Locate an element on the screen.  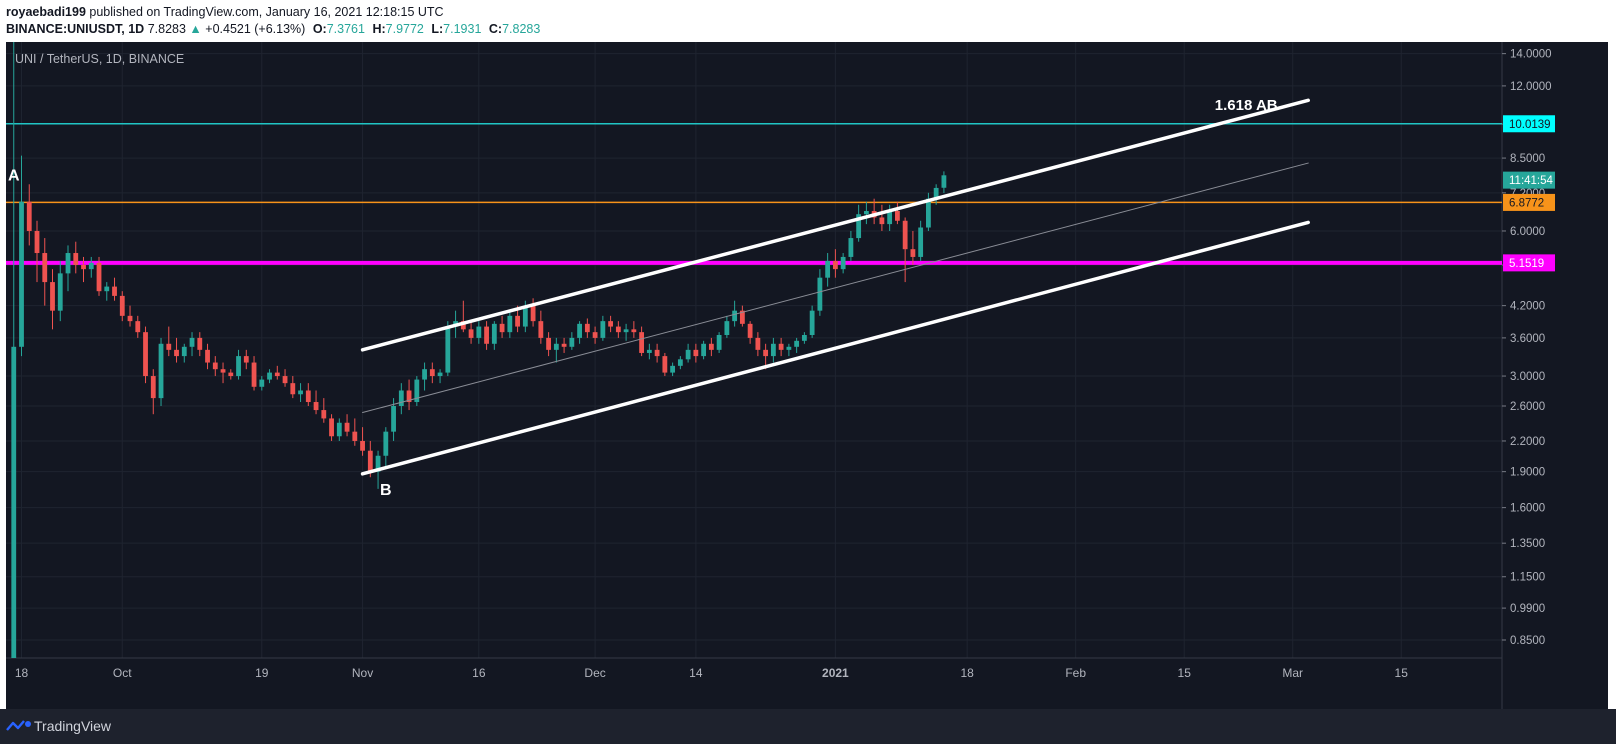
change-up-icon: ▲ is located at coordinates (195, 29).